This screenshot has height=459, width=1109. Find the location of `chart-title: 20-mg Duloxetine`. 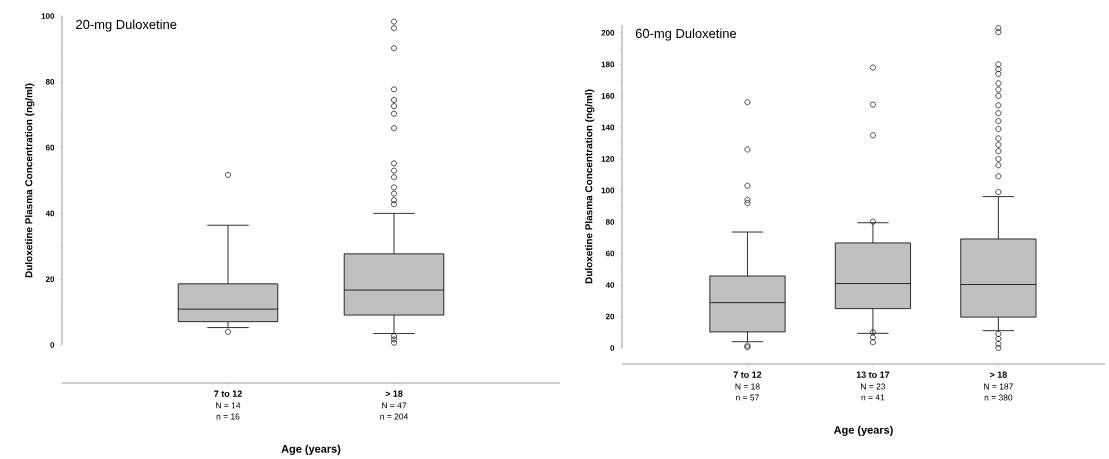

chart-title: 20-mg Duloxetine is located at coordinates (126, 25).